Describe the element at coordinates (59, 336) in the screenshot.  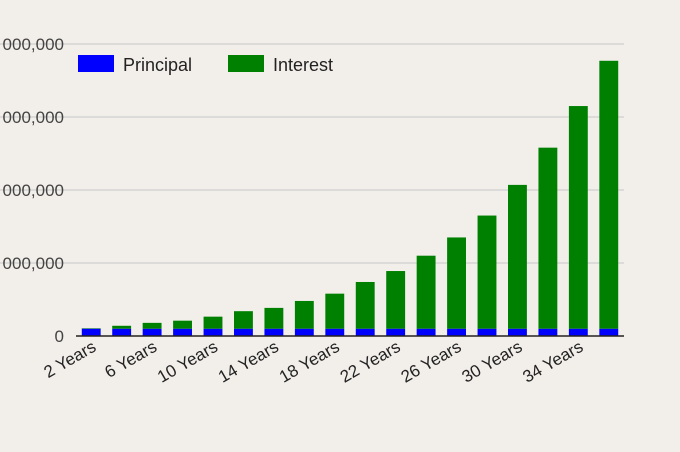
I see `y-tick-label: 0` at that location.